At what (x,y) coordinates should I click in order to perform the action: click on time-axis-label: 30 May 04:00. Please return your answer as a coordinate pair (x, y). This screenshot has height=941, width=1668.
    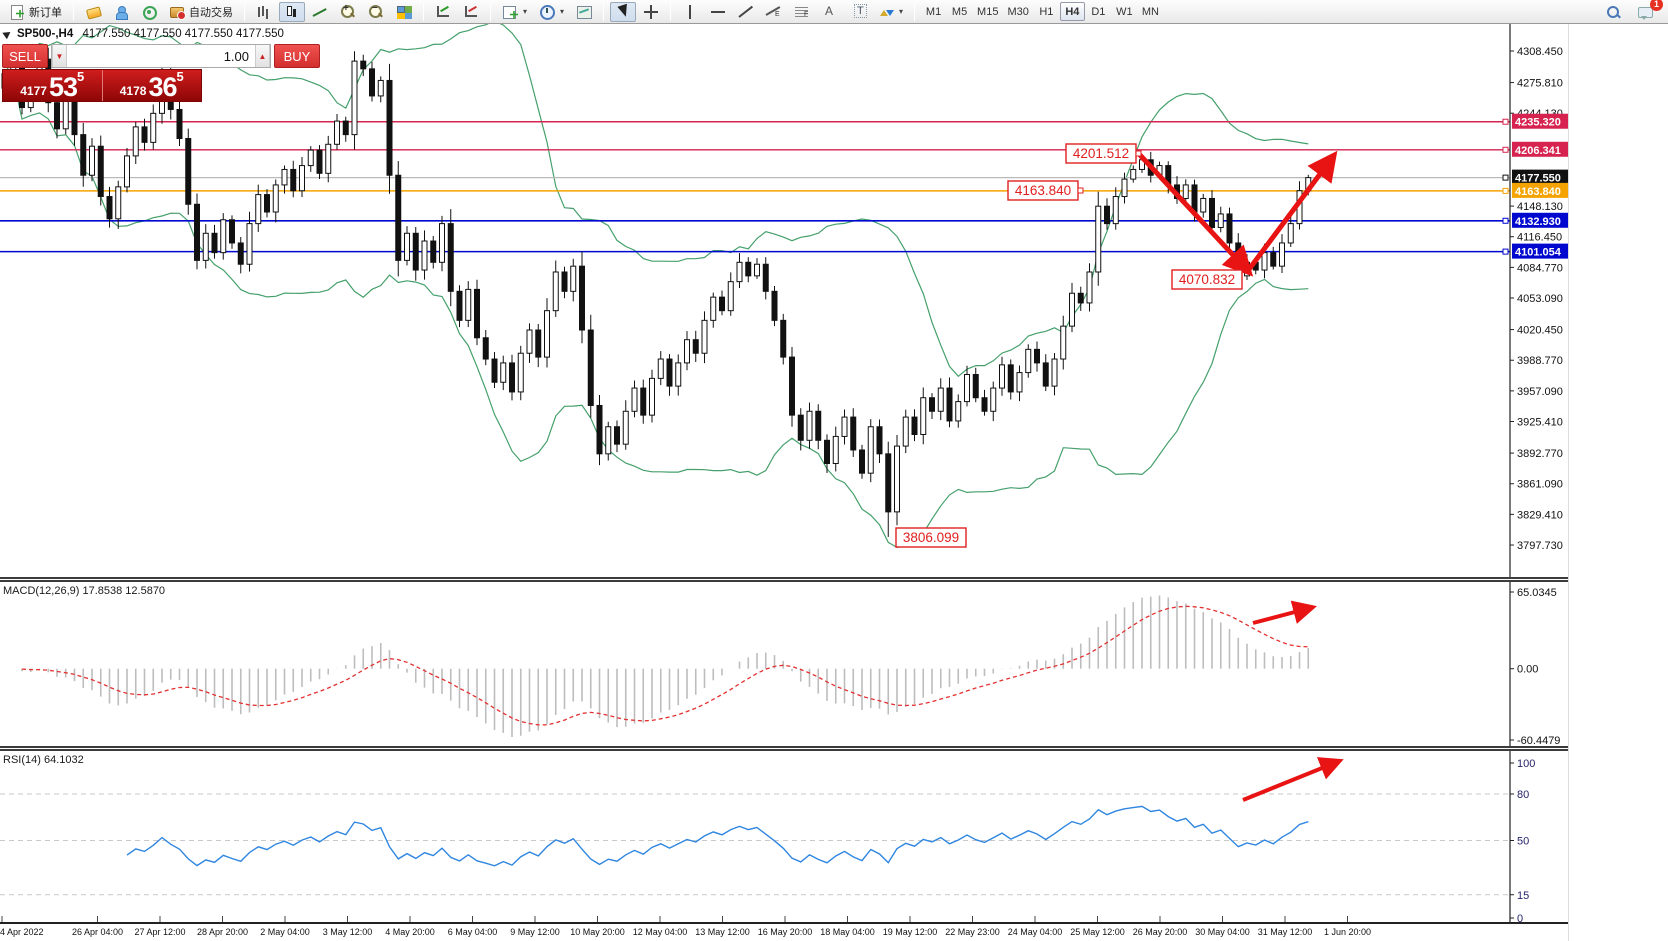
    Looking at the image, I should click on (1222, 932).